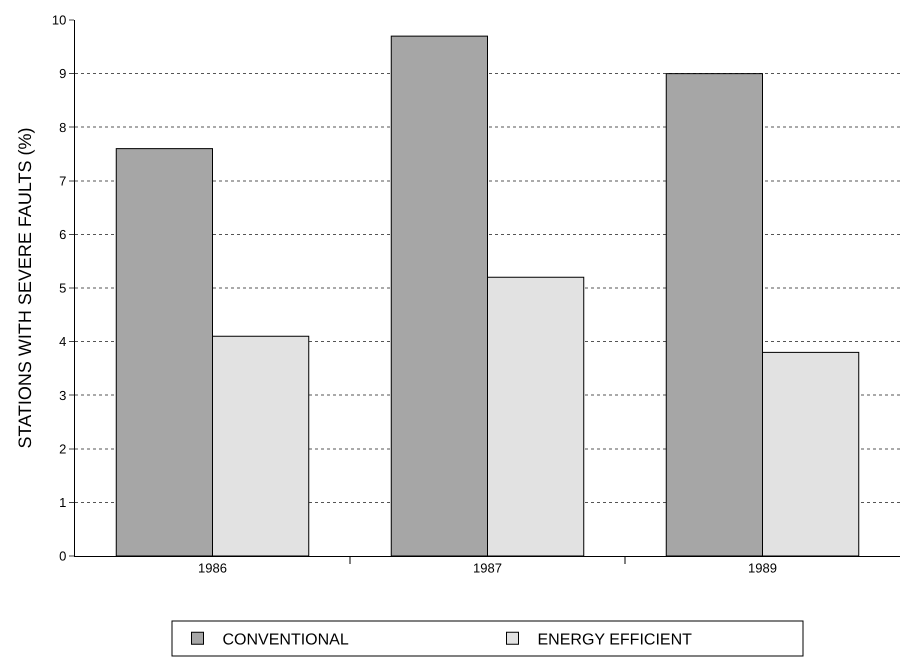  What do you see at coordinates (62, 74) in the screenshot?
I see `y-tick-label: 9` at bounding box center [62, 74].